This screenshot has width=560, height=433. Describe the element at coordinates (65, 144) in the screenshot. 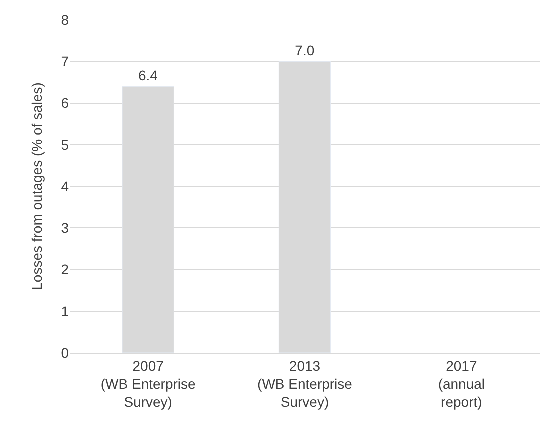

I see `y-tick-label: 5` at that location.